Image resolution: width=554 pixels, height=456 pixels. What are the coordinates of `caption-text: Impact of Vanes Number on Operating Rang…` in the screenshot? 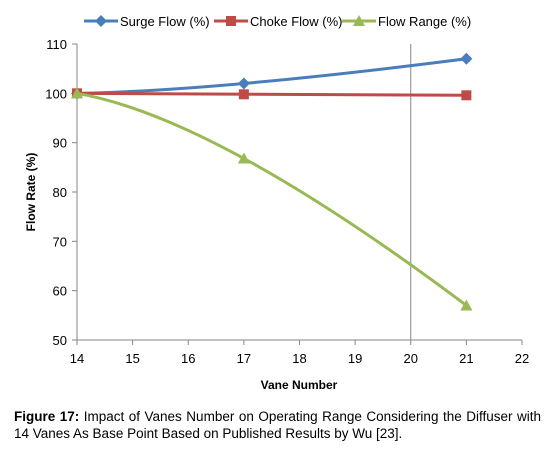 It's located at (277, 425).